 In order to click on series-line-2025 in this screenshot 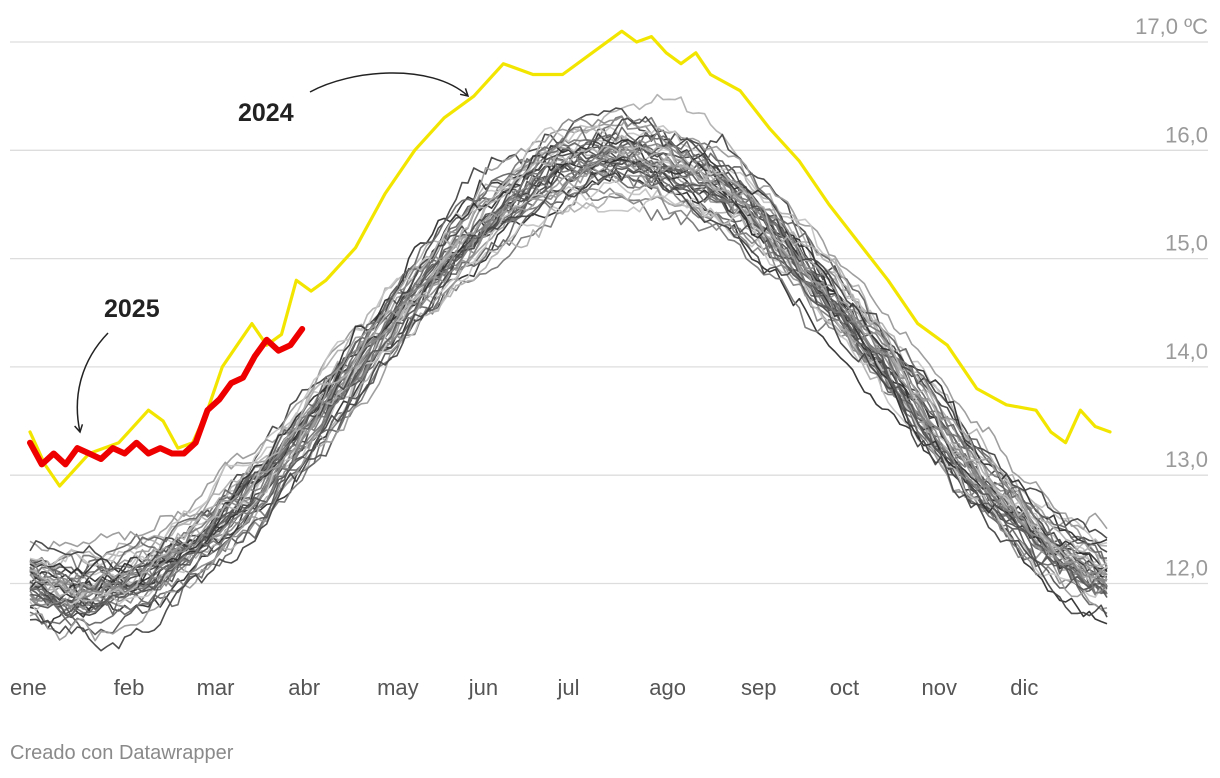, I will do `click(166, 397)`.